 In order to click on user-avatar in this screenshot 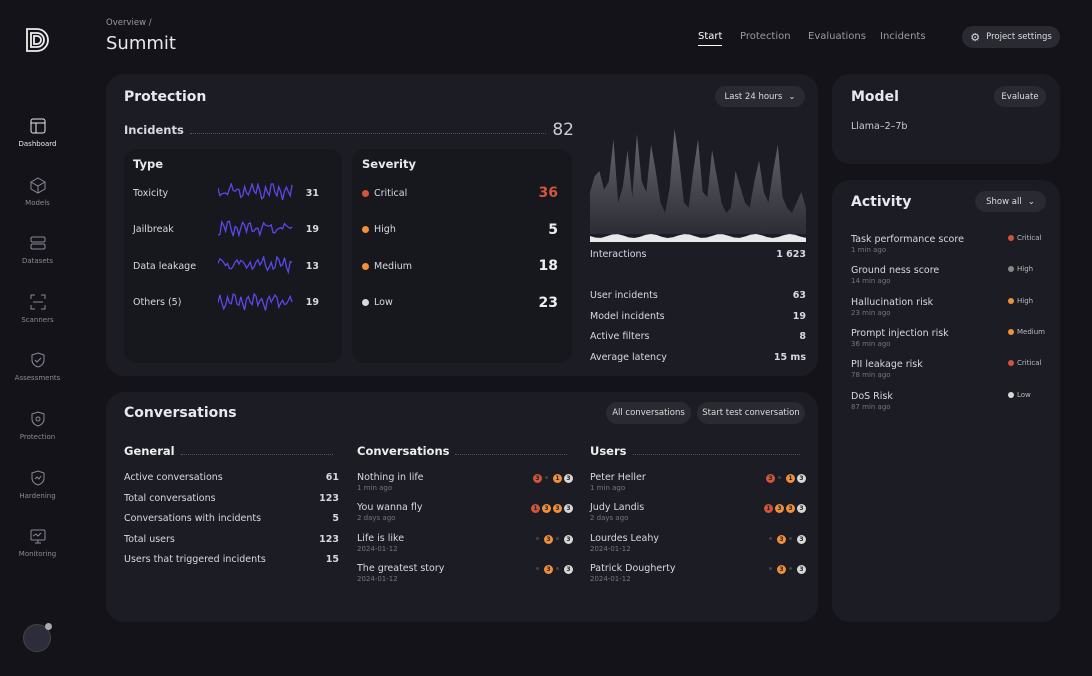, I will do `click(37, 637)`.